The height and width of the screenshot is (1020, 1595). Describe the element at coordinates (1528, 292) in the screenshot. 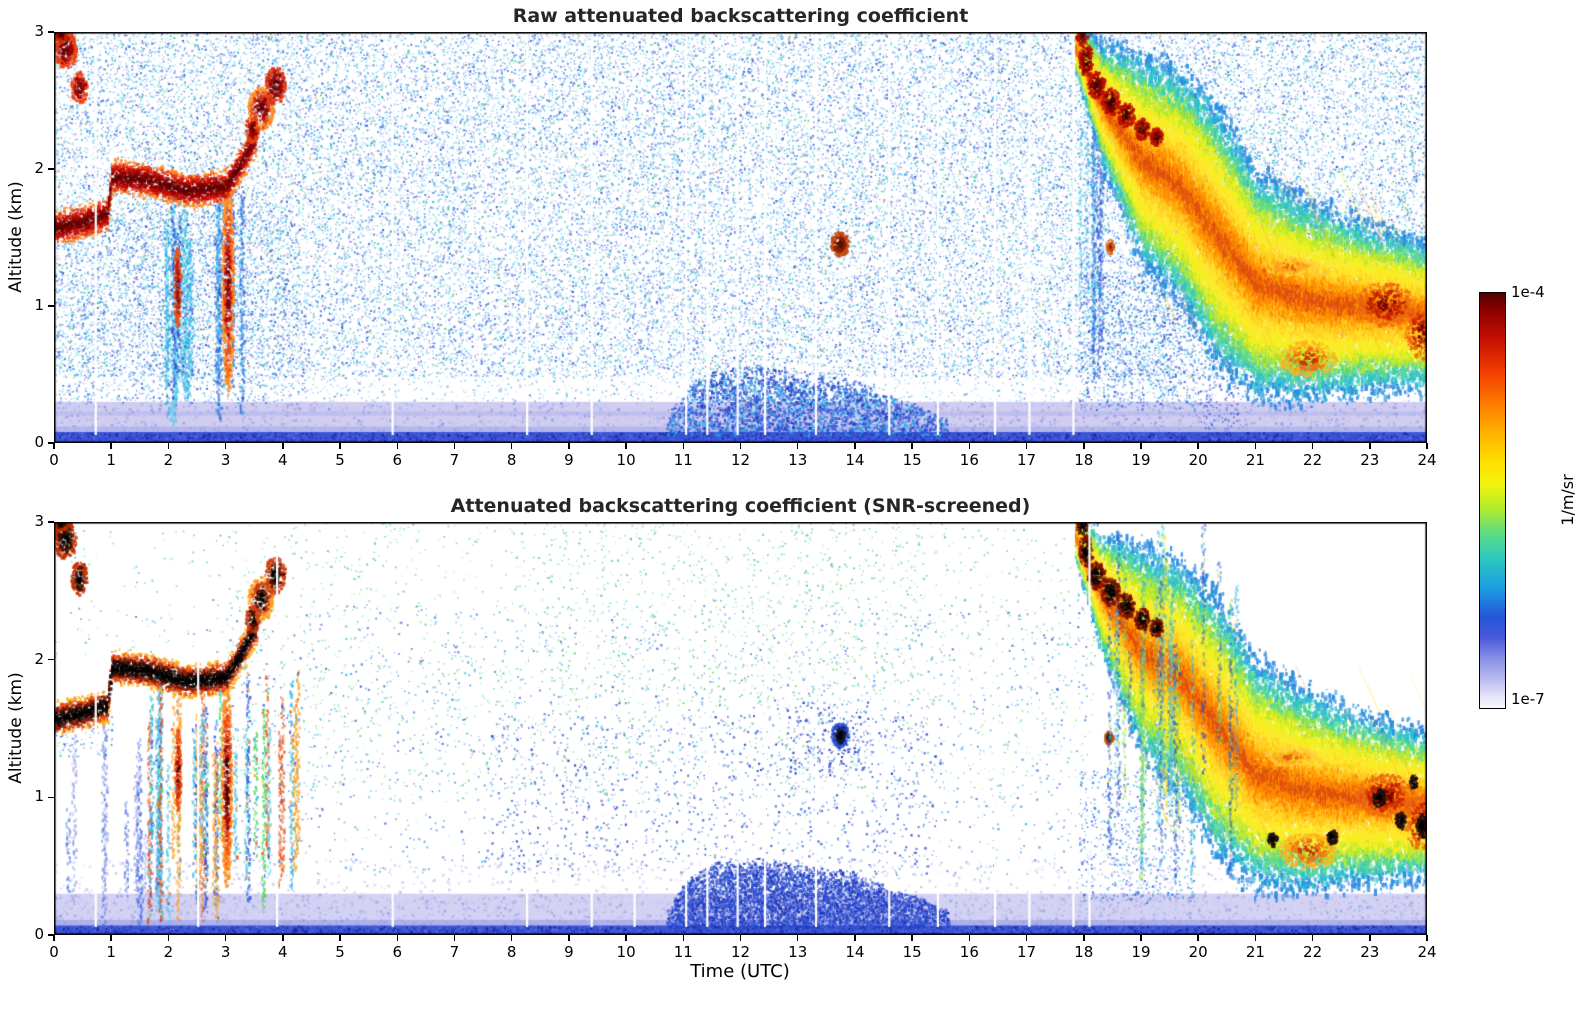

I see `colorbar-max-label: 1e-4` at that location.